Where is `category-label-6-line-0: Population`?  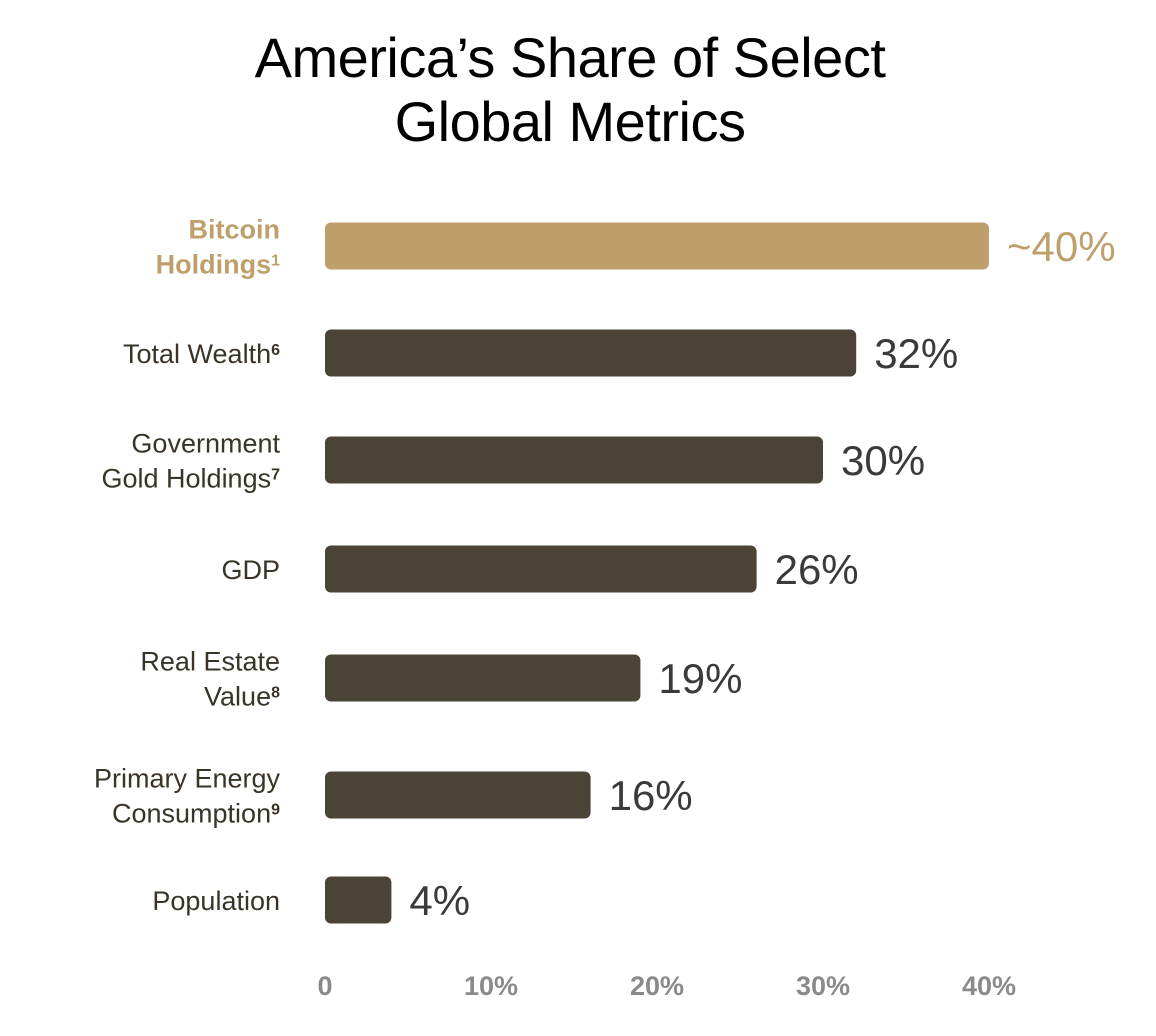 category-label-6-line-0: Population is located at coordinates (216, 901).